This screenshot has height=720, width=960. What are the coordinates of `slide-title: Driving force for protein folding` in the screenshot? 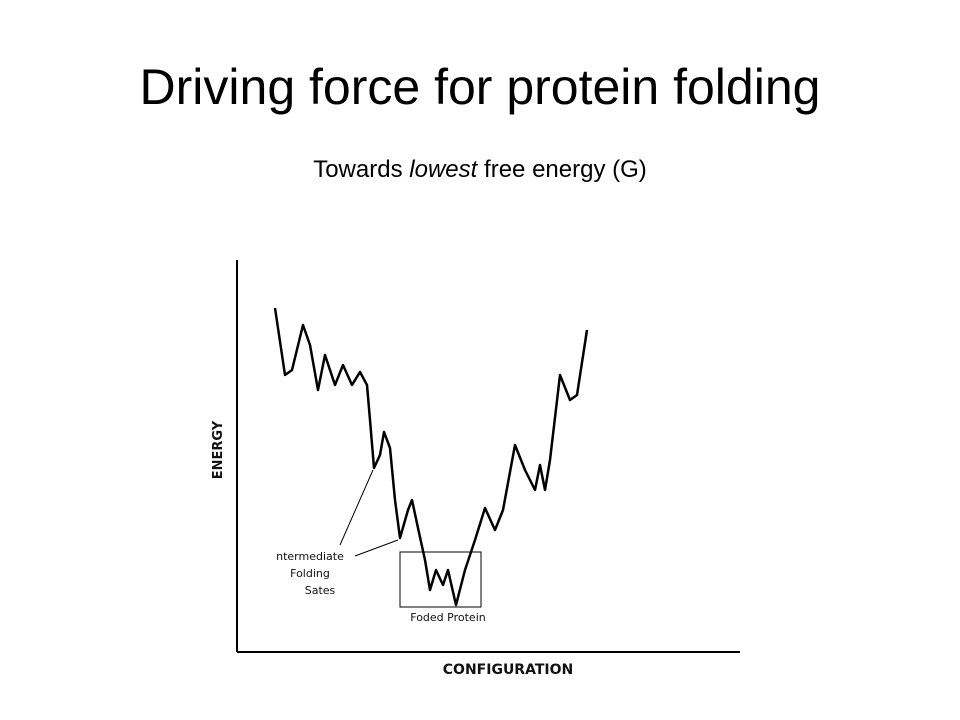 It's located at (480, 87).